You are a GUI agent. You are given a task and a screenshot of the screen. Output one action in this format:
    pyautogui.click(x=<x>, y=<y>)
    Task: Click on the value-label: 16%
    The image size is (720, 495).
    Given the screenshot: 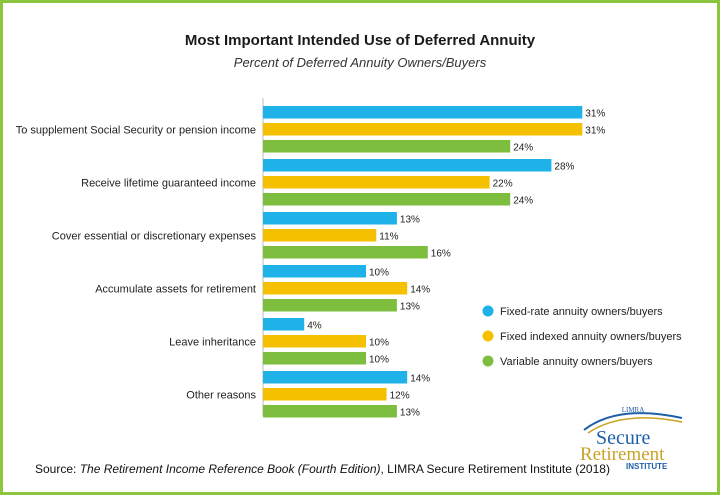 What is the action you would take?
    pyautogui.click(x=441, y=253)
    